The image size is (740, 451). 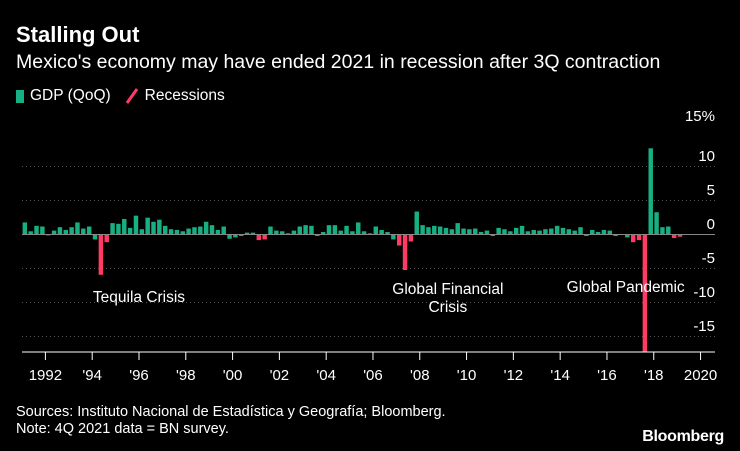 I want to click on legend: GDP (QoQ) Recessions, so click(x=127, y=96).